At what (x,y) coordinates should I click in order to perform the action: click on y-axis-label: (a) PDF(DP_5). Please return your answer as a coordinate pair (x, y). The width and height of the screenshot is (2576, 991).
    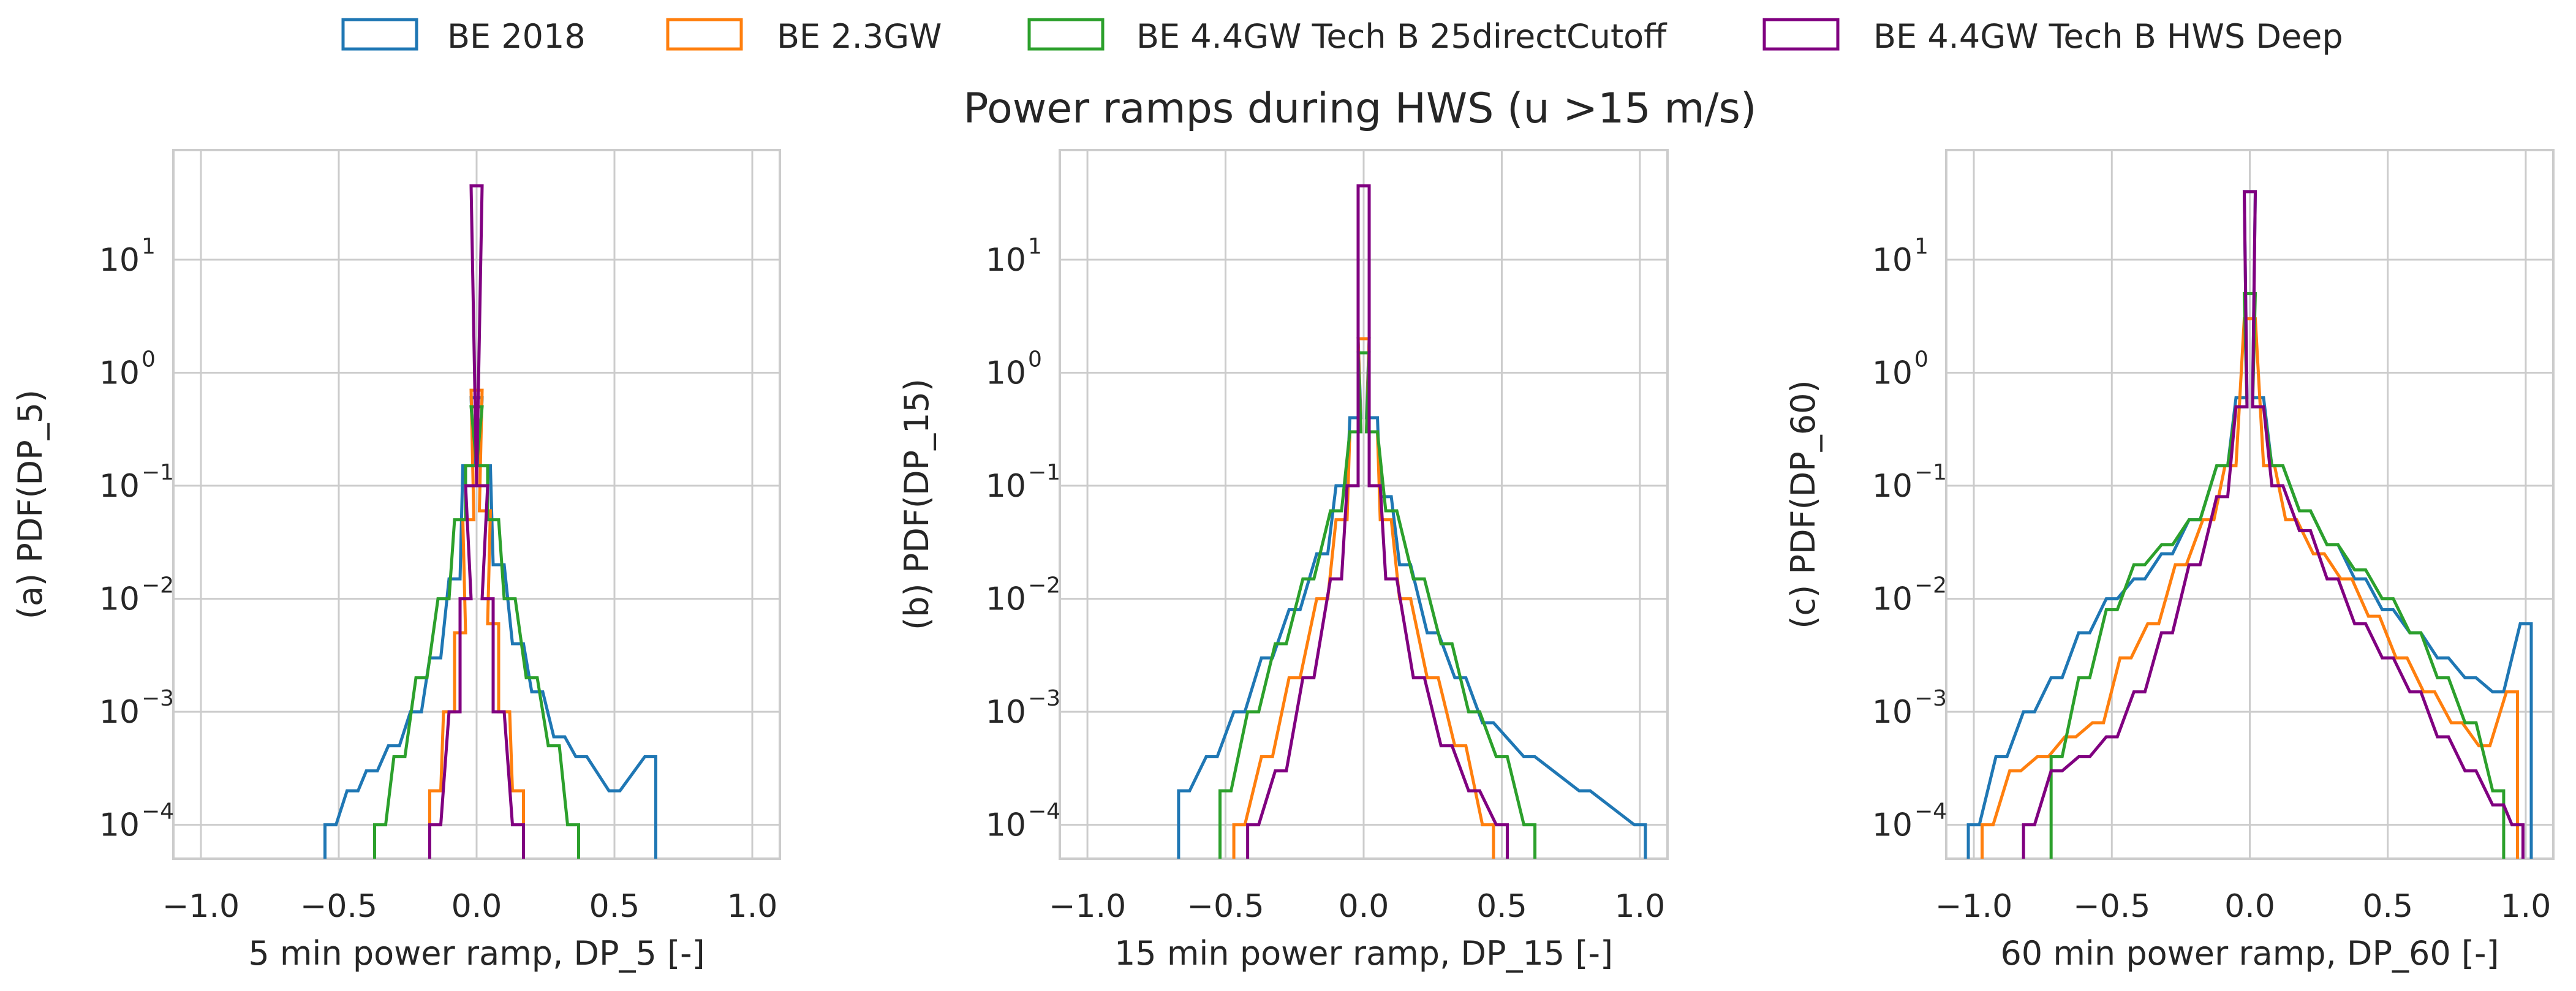
    Looking at the image, I should click on (30, 504).